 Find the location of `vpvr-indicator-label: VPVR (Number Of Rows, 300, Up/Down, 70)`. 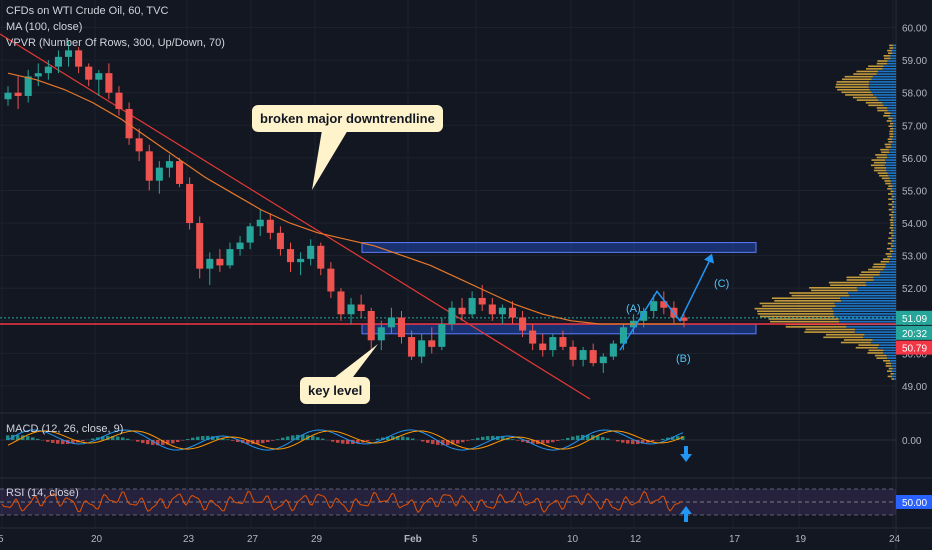

vpvr-indicator-label: VPVR (Number Of Rows, 300, Up/Down, 70) is located at coordinates (115, 43).